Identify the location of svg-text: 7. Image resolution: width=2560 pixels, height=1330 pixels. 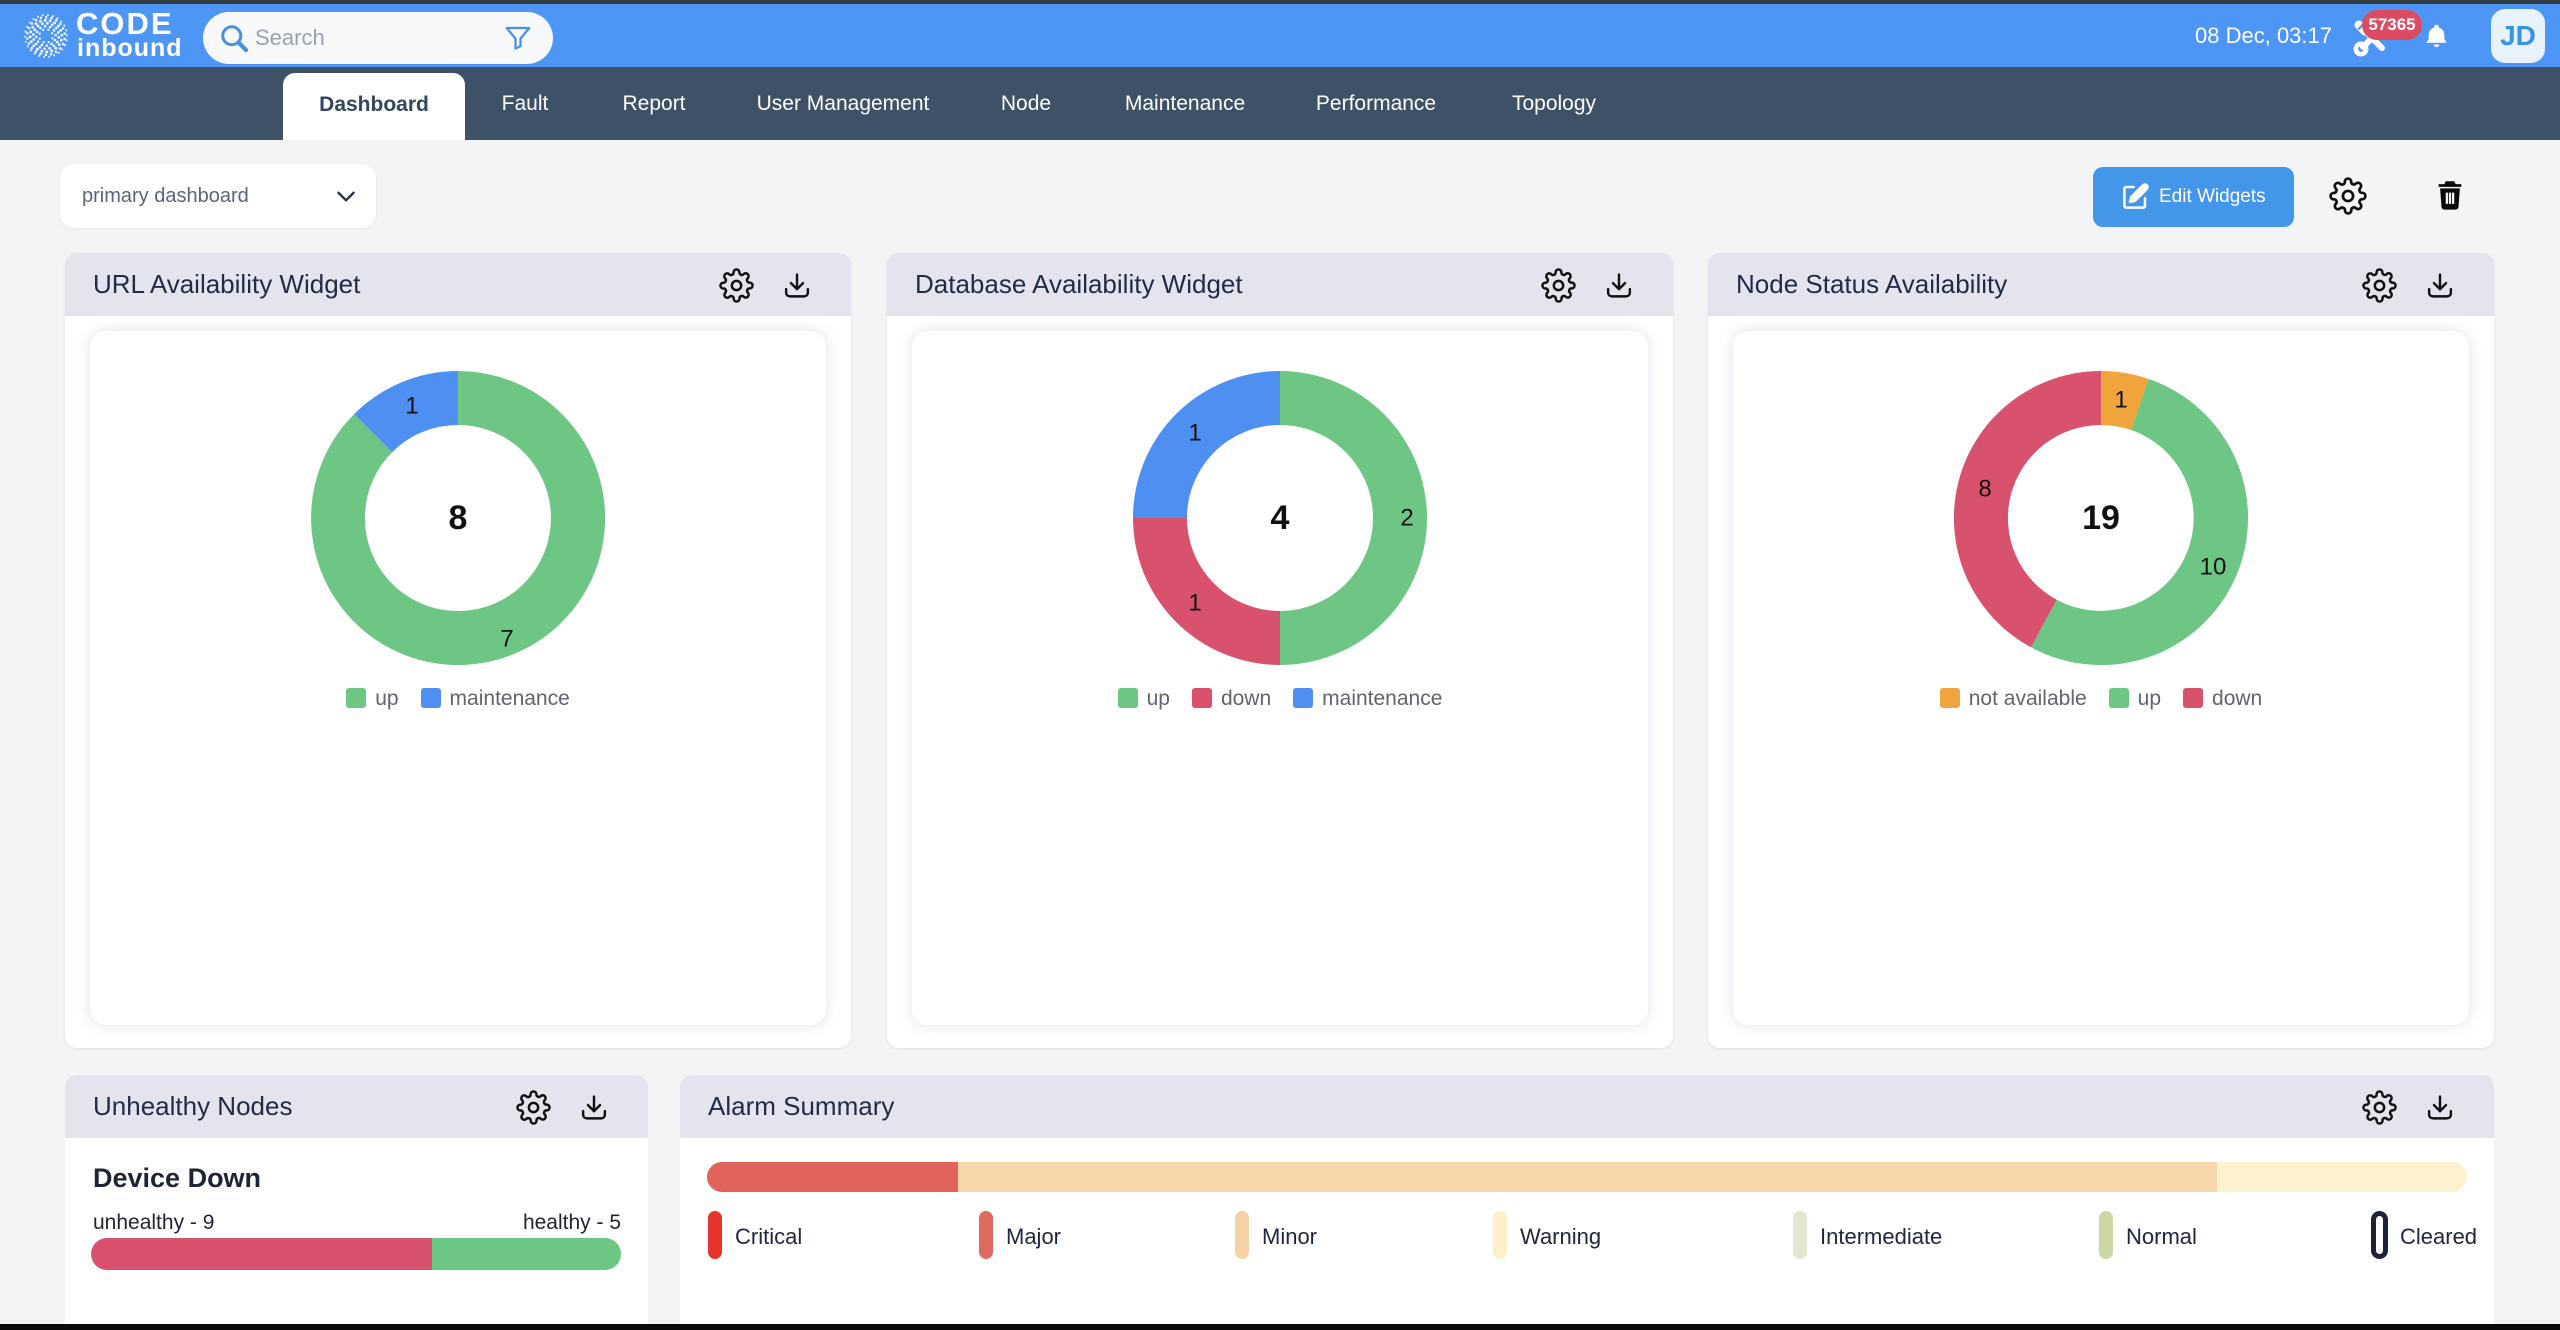
(506, 639).